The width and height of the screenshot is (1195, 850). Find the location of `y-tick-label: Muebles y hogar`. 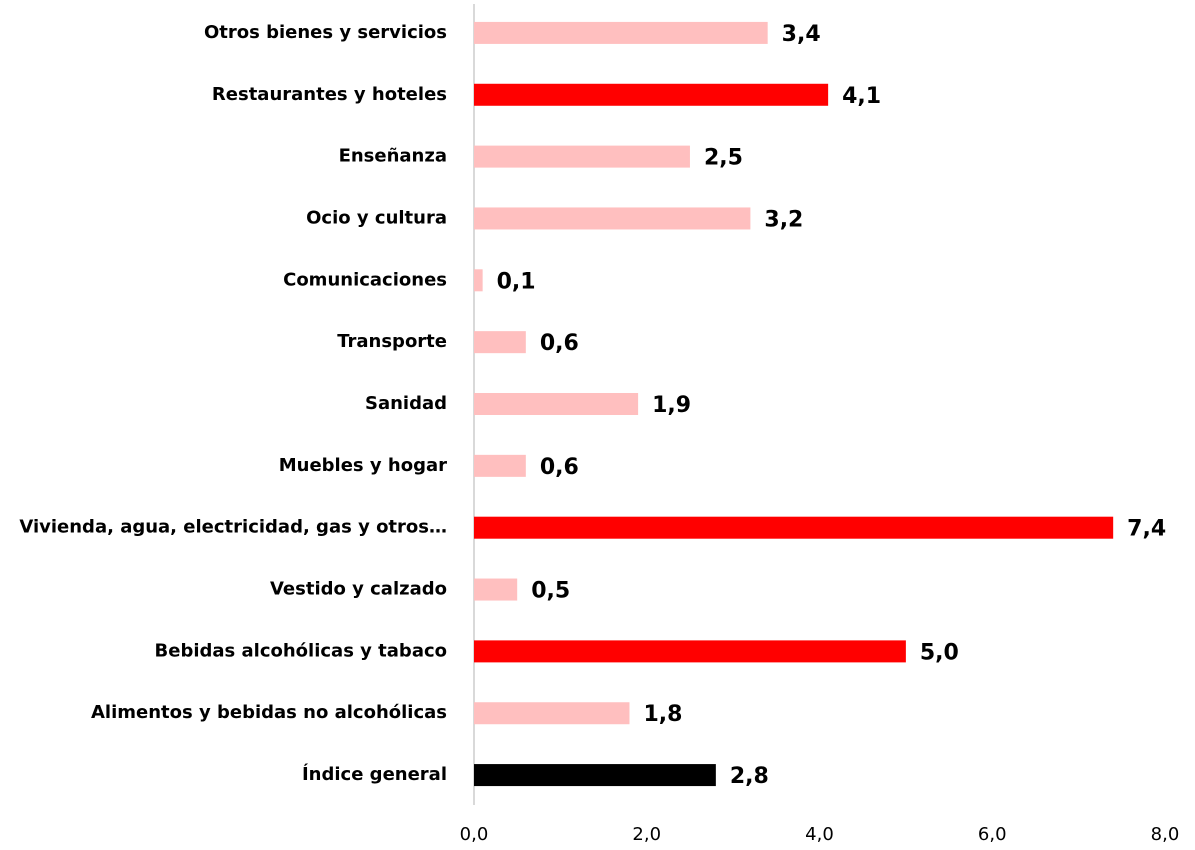

y-tick-label: Muebles y hogar is located at coordinates (363, 465).